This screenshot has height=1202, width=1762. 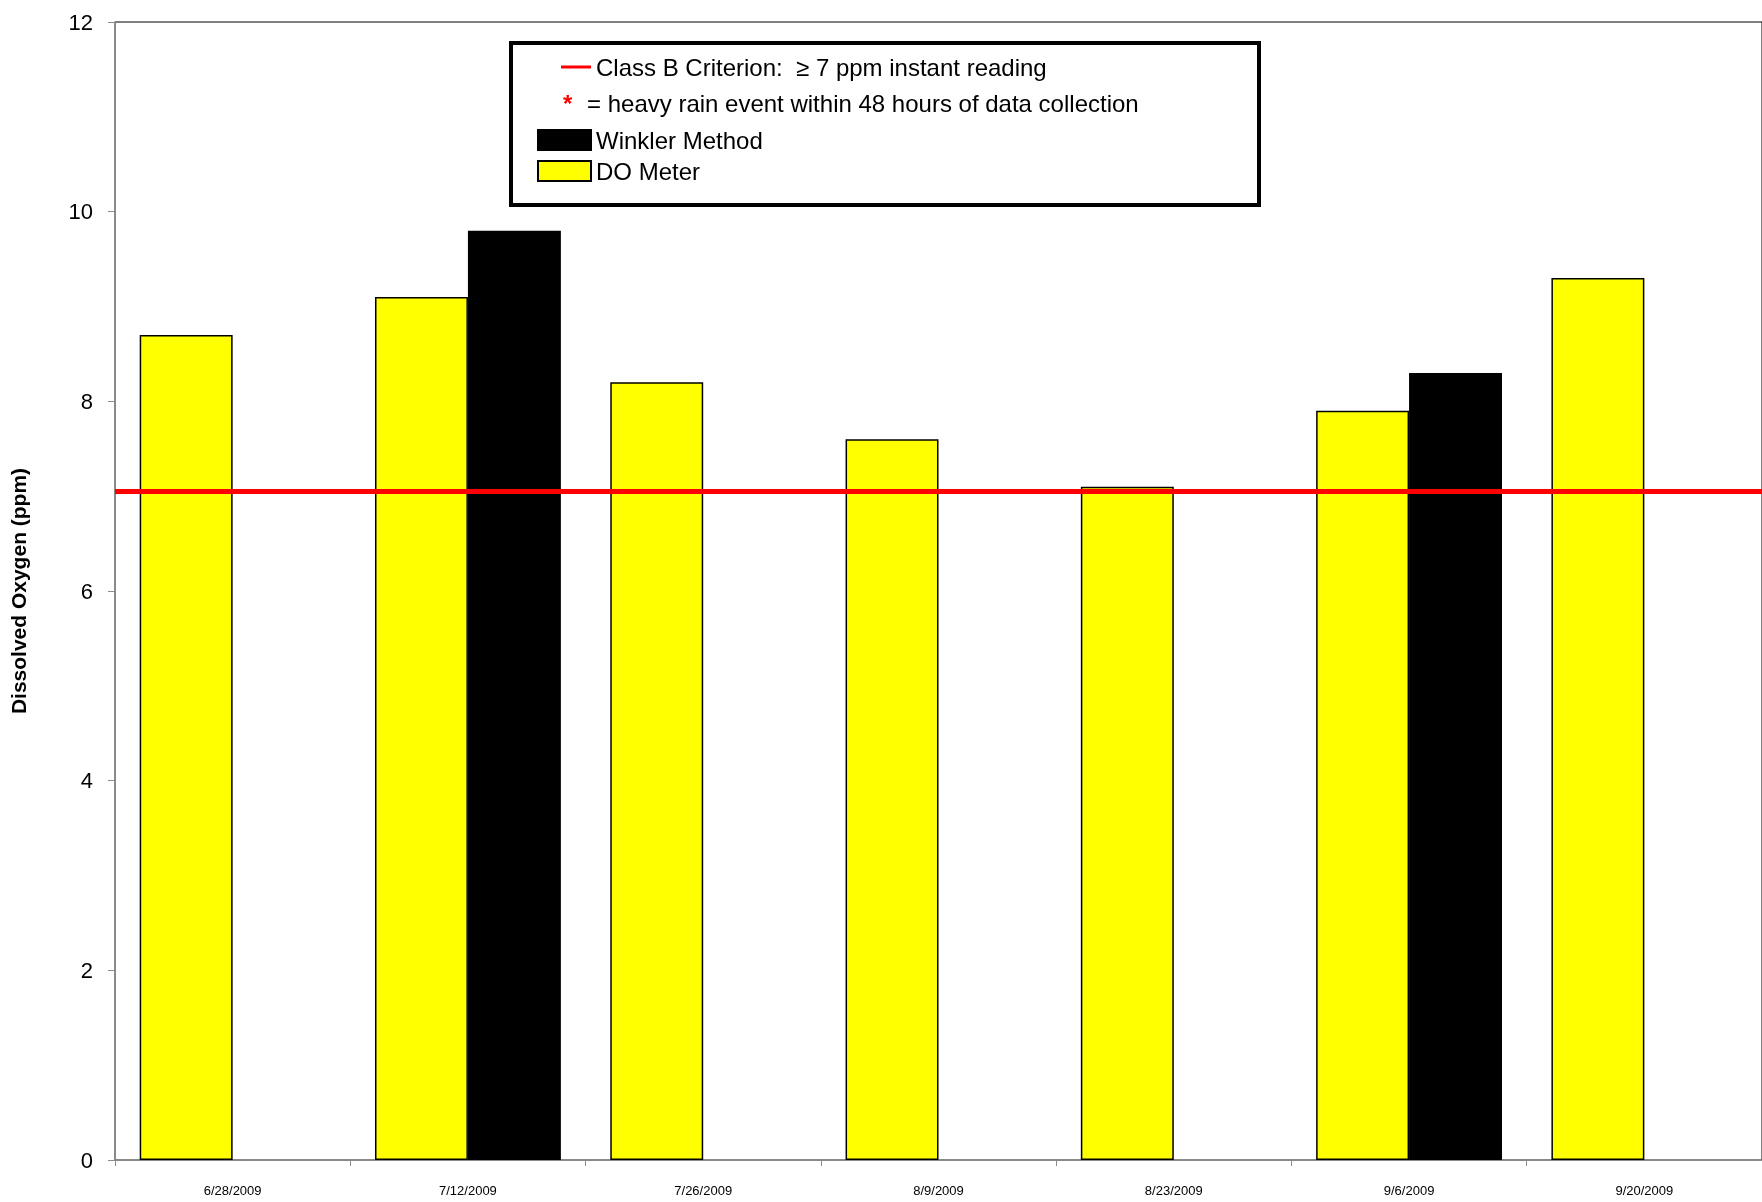 I want to click on x-tick-label: 6/28/2009, so click(x=232, y=1190).